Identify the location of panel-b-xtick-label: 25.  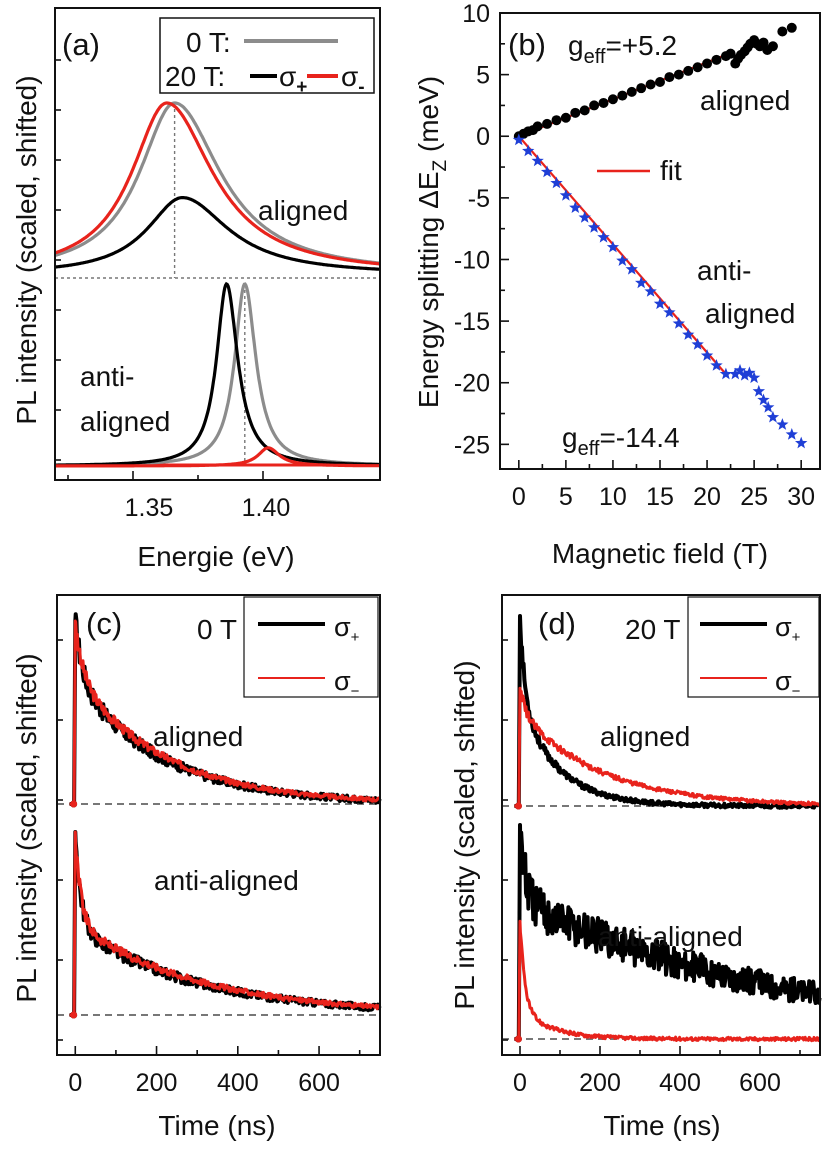
(754, 497).